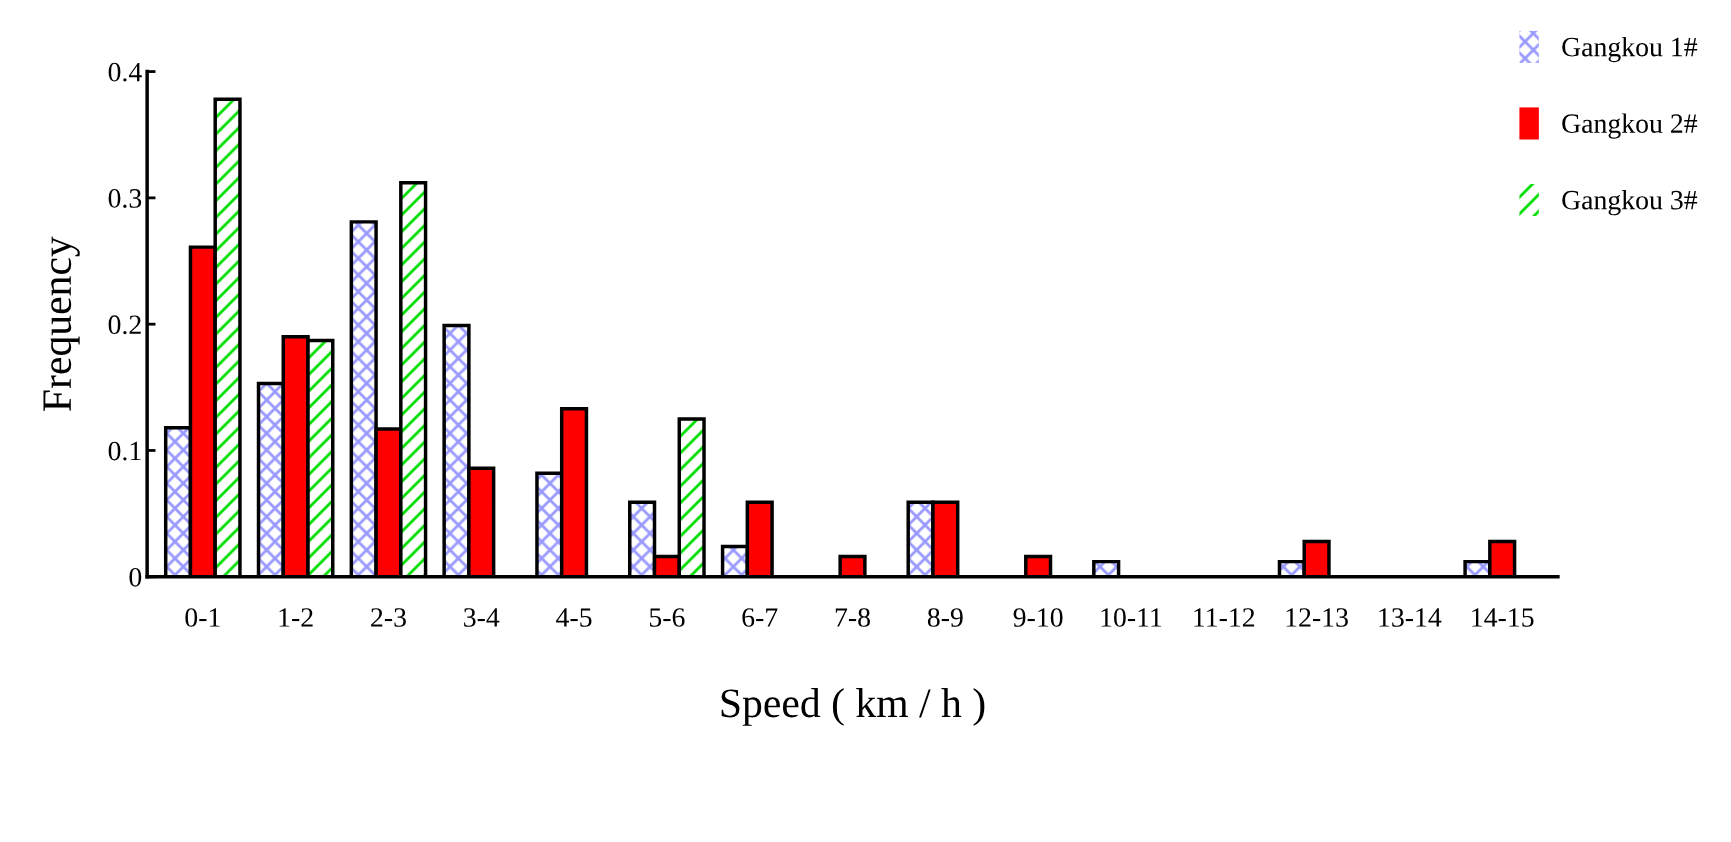  What do you see at coordinates (61, 323) in the screenshot?
I see `y-axis-title: Frequency` at bounding box center [61, 323].